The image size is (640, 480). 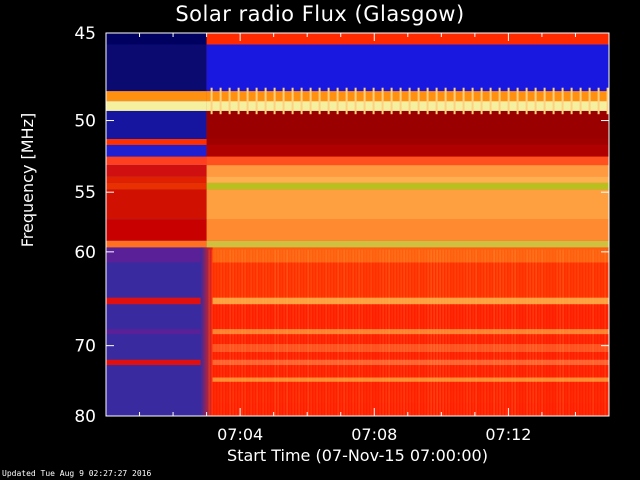 What do you see at coordinates (85, 253) in the screenshot?
I see `y-tick-label: 60` at bounding box center [85, 253].